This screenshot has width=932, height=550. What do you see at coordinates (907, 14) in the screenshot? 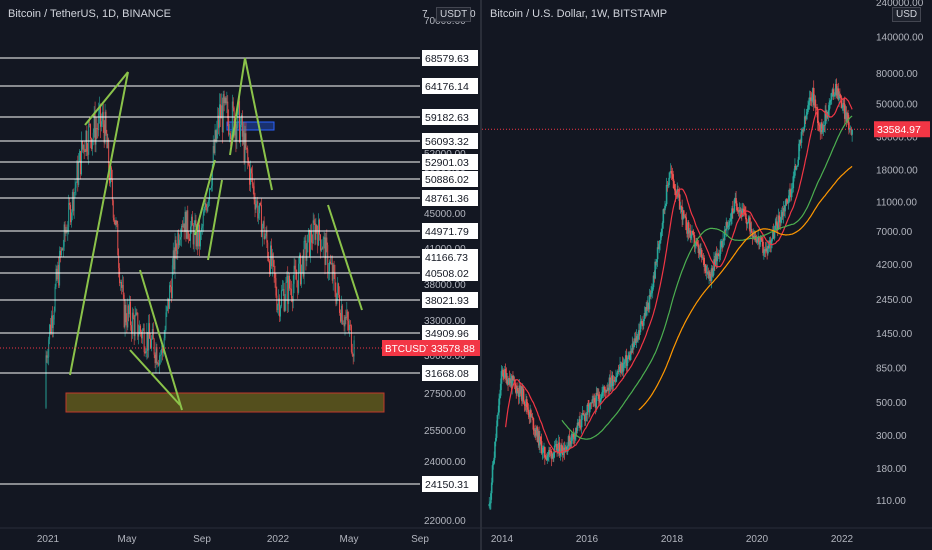
I see `right-currency-badge: USD` at bounding box center [907, 14].